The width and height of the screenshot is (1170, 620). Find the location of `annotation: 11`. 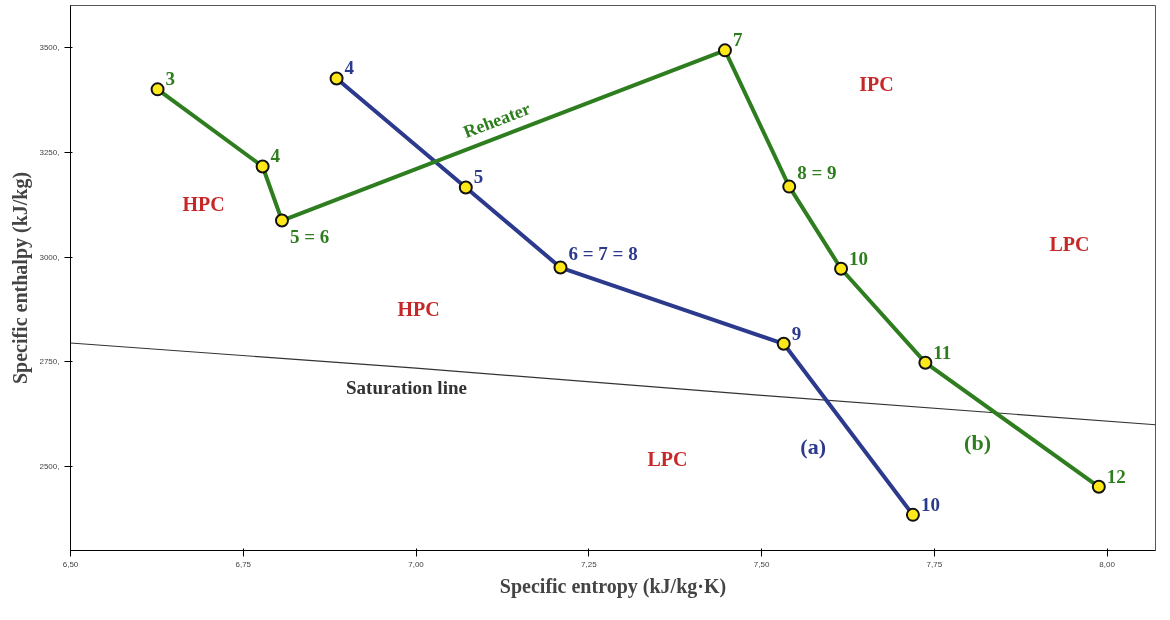

annotation: 11 is located at coordinates (942, 352).